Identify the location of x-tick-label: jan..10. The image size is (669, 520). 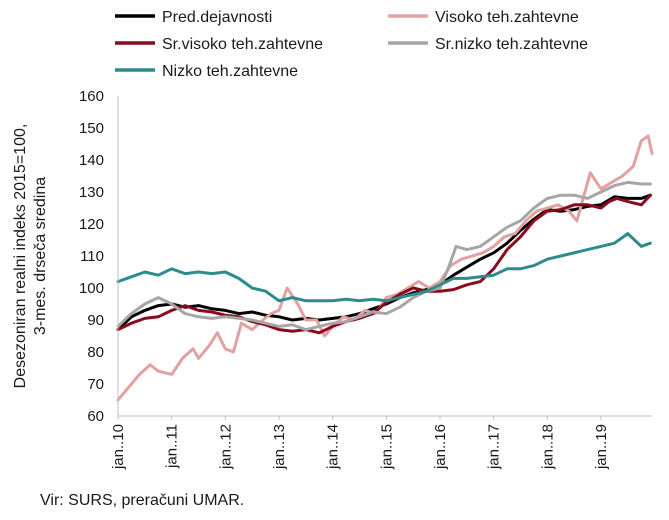
(118, 447).